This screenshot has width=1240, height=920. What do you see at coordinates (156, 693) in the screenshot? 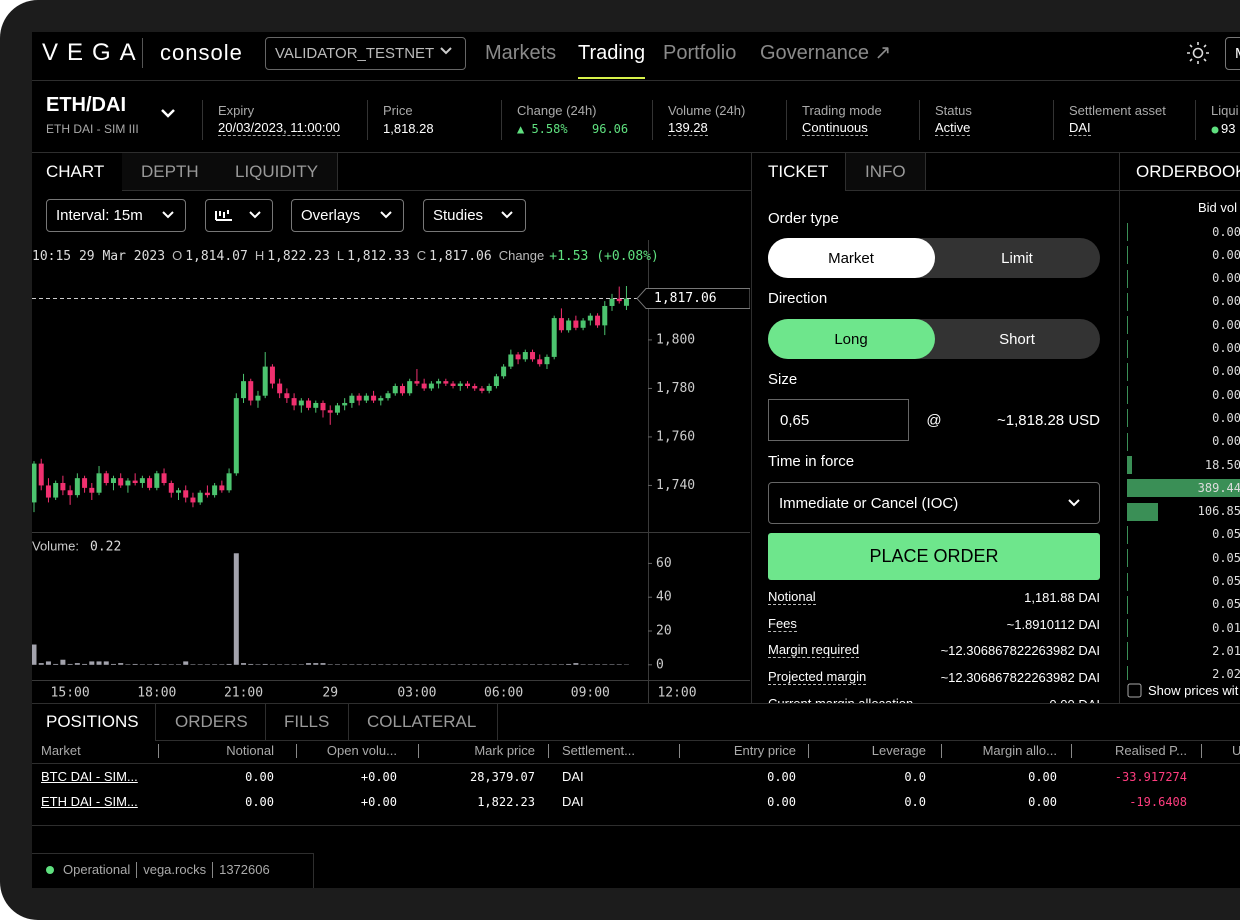
I see `x-tick-label: 18:00` at bounding box center [156, 693].